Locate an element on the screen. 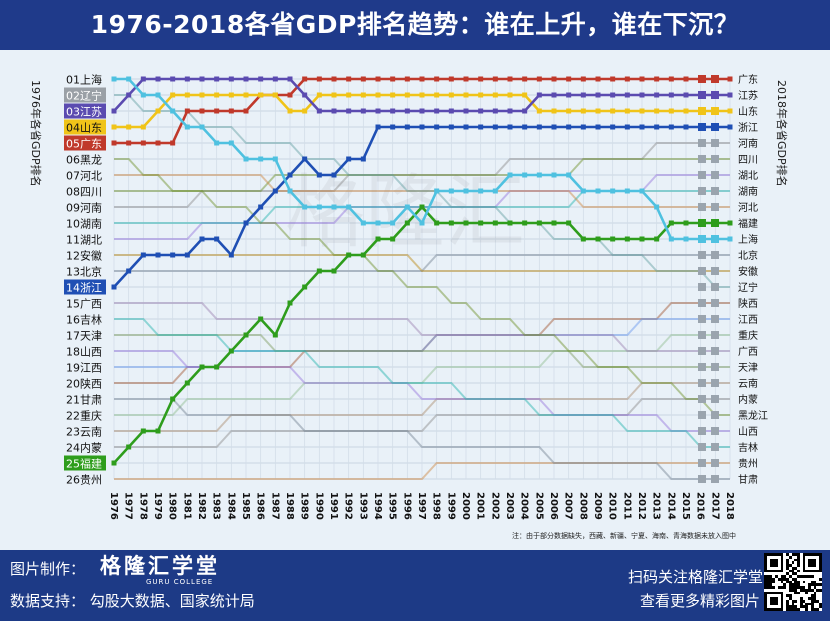  page-title: 1976-2018各省GDP排名趋势：谁在上升，谁在下沉？ is located at coordinates (415, 24).